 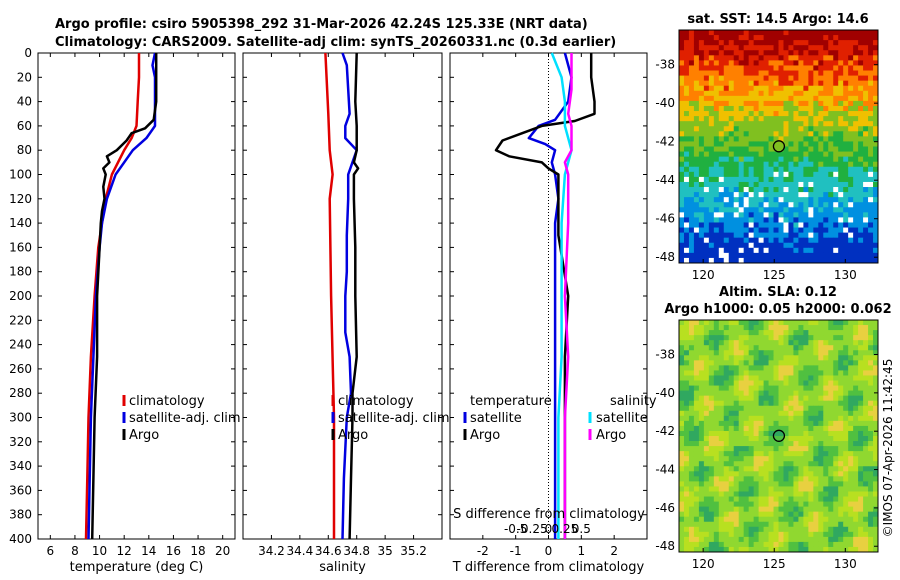 What do you see at coordinates (767, 445) in the screenshot?
I see `sla-map: 120 125 130-38-40-42-44-46-48` at bounding box center [767, 445].